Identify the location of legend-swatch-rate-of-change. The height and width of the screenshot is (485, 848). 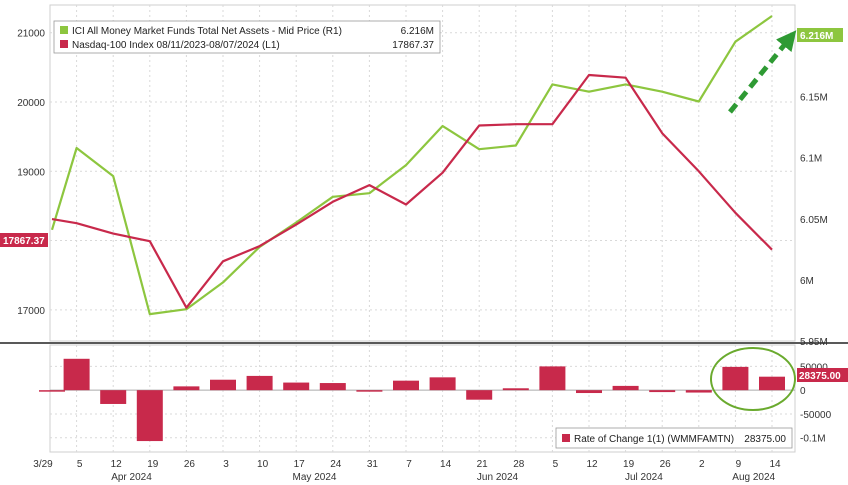
(566, 438).